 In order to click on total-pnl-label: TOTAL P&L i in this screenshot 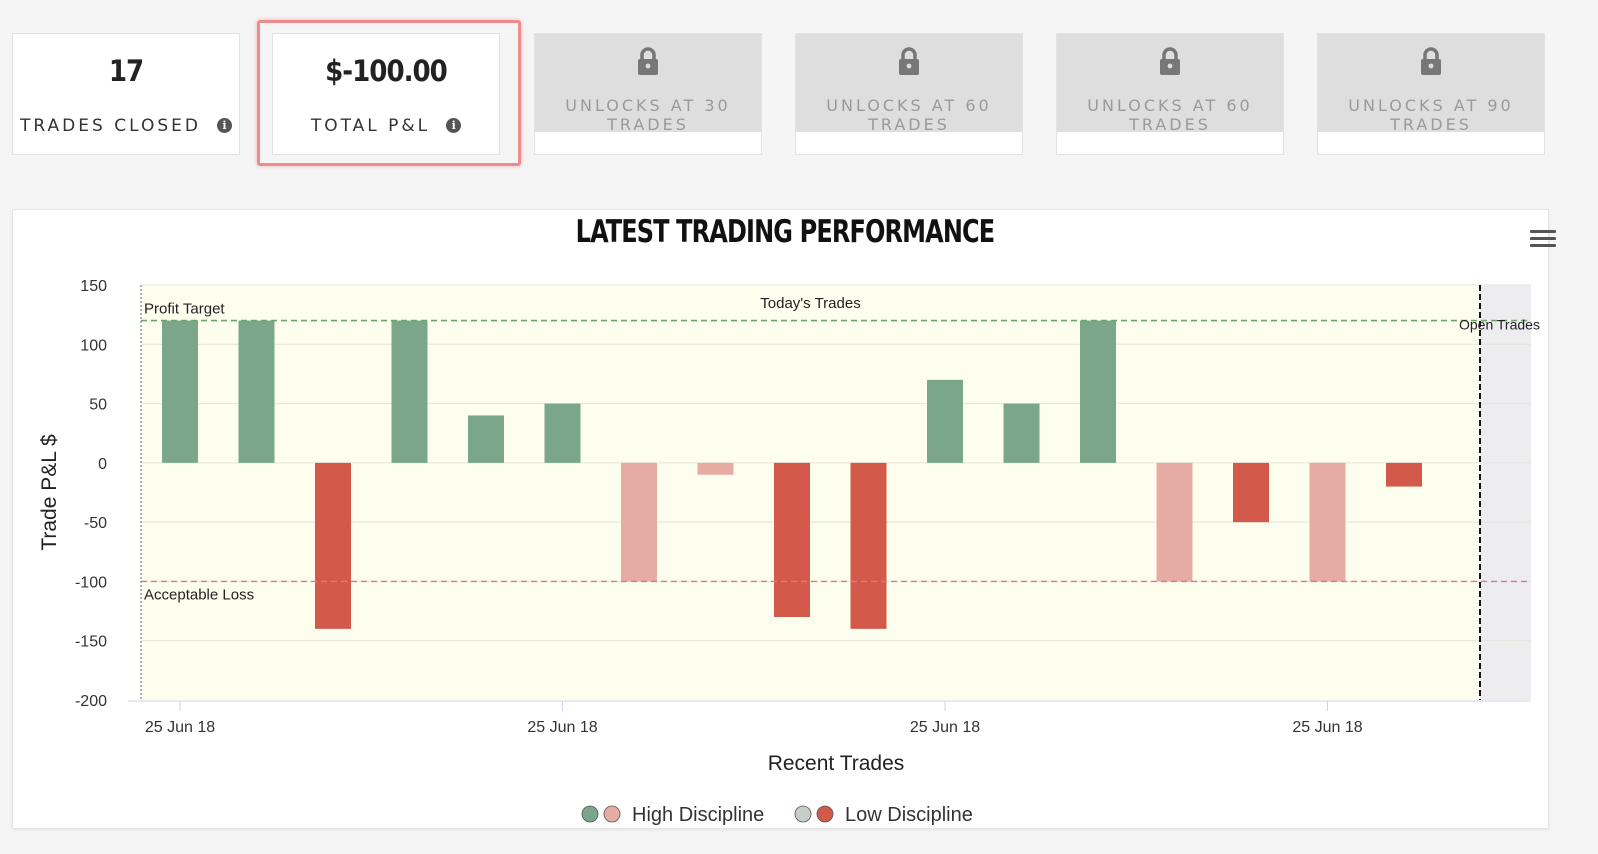, I will do `click(386, 126)`.